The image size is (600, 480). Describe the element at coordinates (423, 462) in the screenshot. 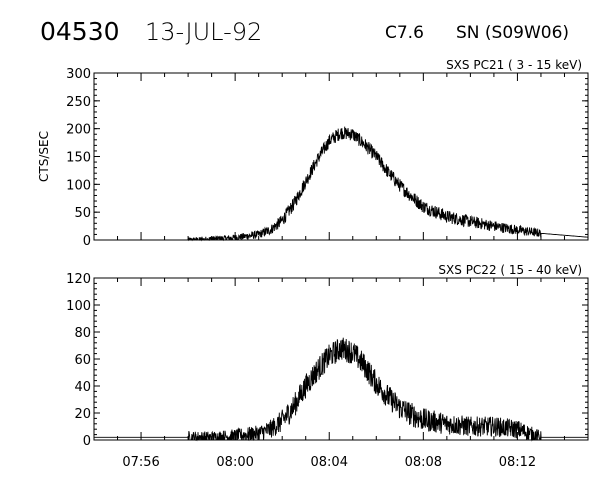

I see `x-tick-label: 08:08` at that location.